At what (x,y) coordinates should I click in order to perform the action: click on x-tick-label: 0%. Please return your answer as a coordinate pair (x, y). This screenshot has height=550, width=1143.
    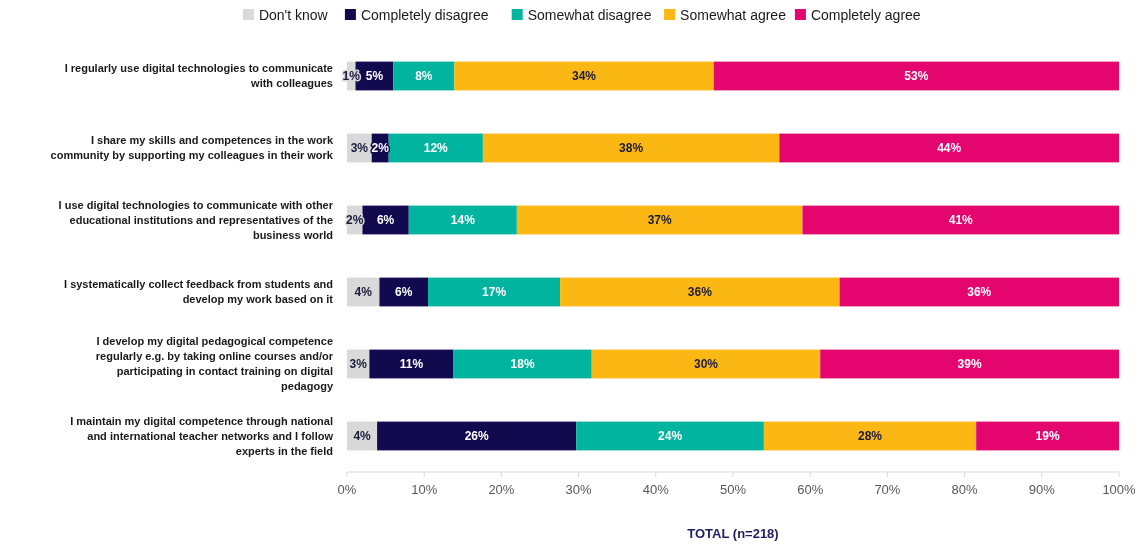
    Looking at the image, I should click on (347, 489).